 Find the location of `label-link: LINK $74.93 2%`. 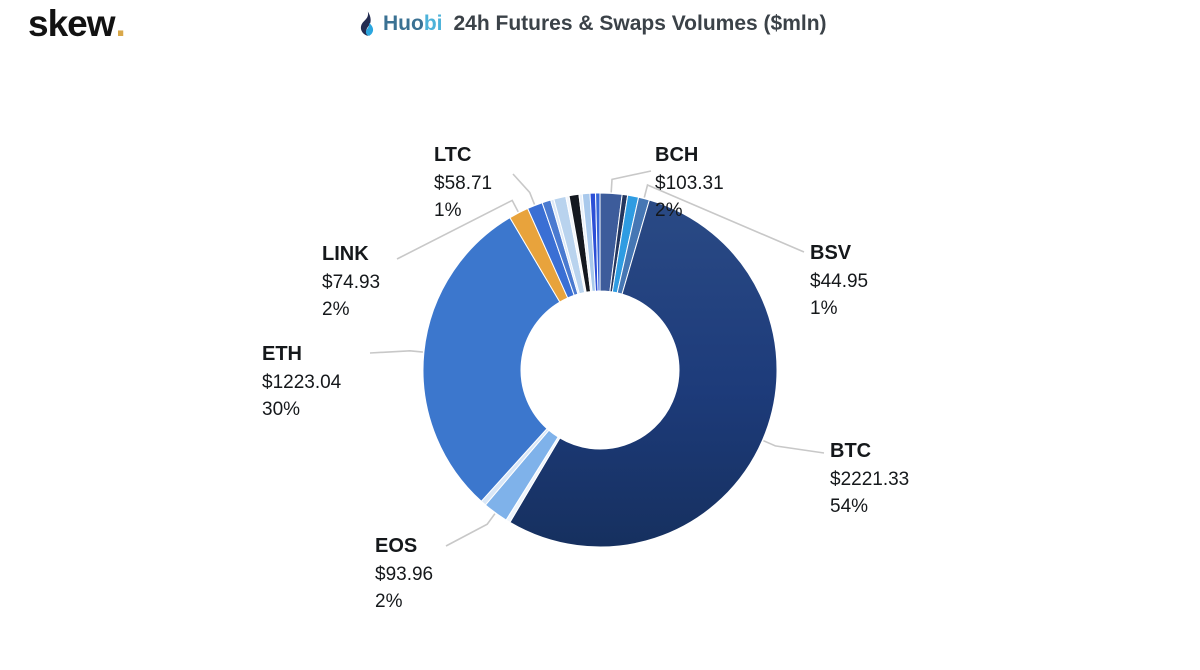

label-link: LINK $74.93 2% is located at coordinates (351, 282).